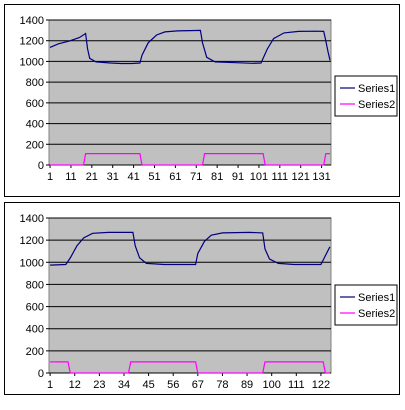  I want to click on chart-2-y-tick-label: 0, so click(41, 374).